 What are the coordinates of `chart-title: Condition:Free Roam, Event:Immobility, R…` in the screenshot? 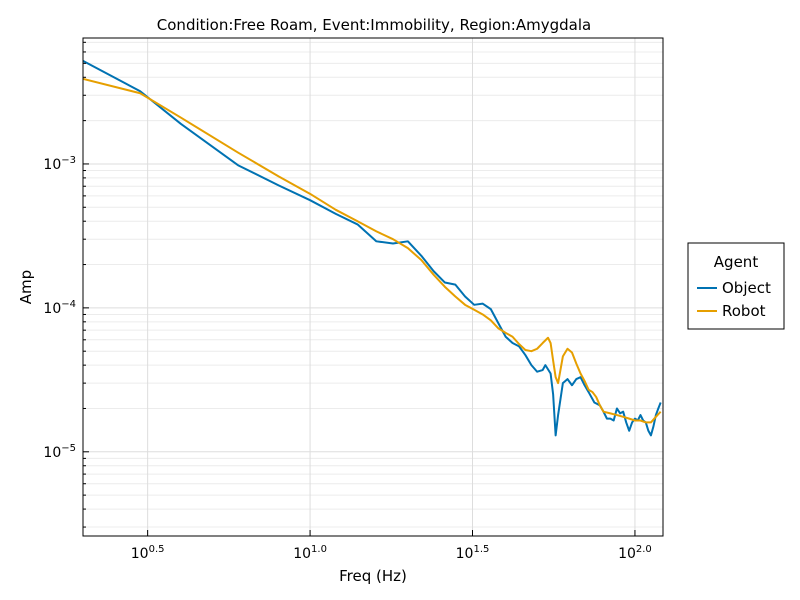 It's located at (374, 25).